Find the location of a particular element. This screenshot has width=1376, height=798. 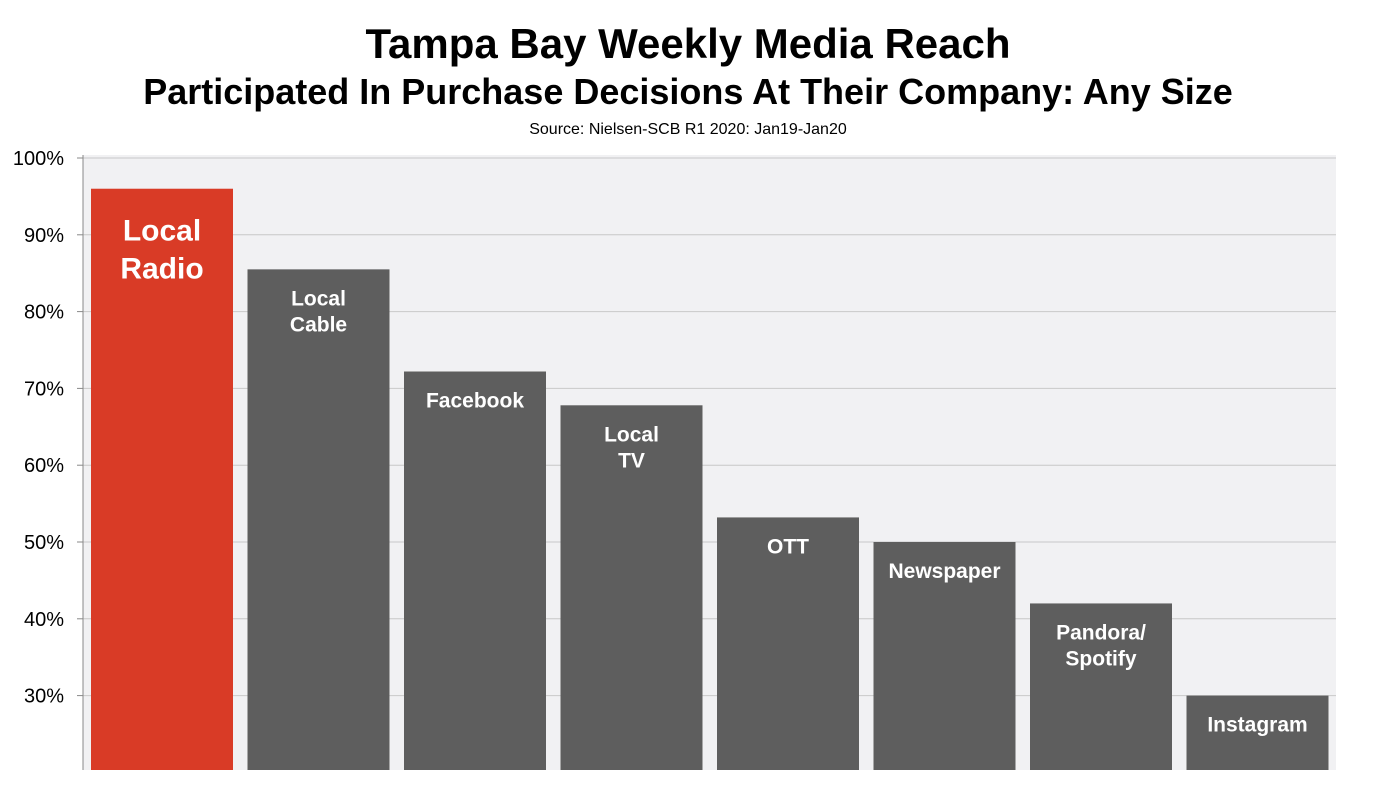

bar-label: Local Cable is located at coordinates (318, 311).